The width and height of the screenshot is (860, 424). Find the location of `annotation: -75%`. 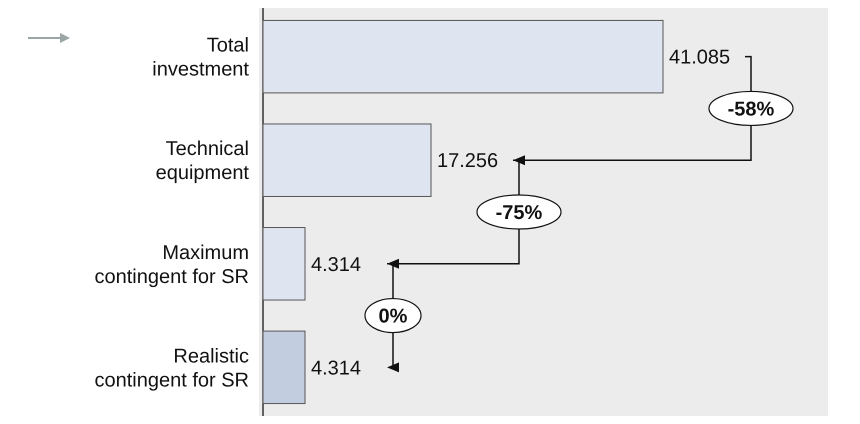

annotation: -75% is located at coordinates (519, 213).